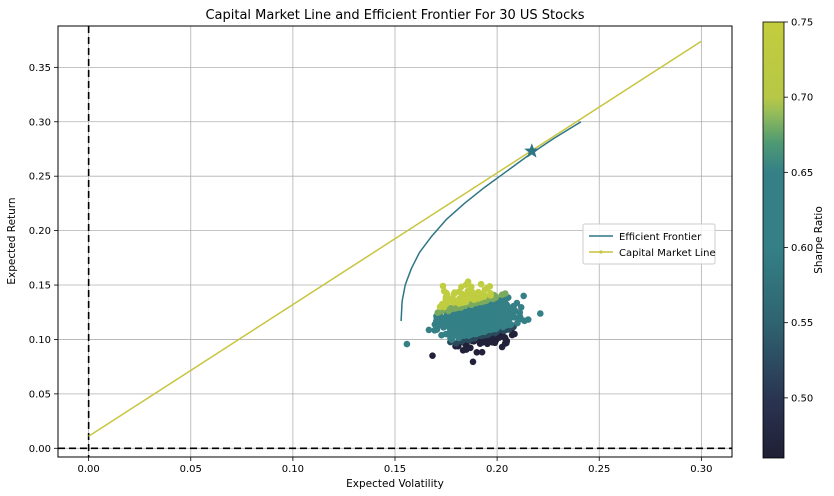  What do you see at coordinates (798, 211) in the screenshot?
I see `colorbar-axis: 0.50 0.55 0.60 0.65 0.70 0.75` at bounding box center [798, 211].